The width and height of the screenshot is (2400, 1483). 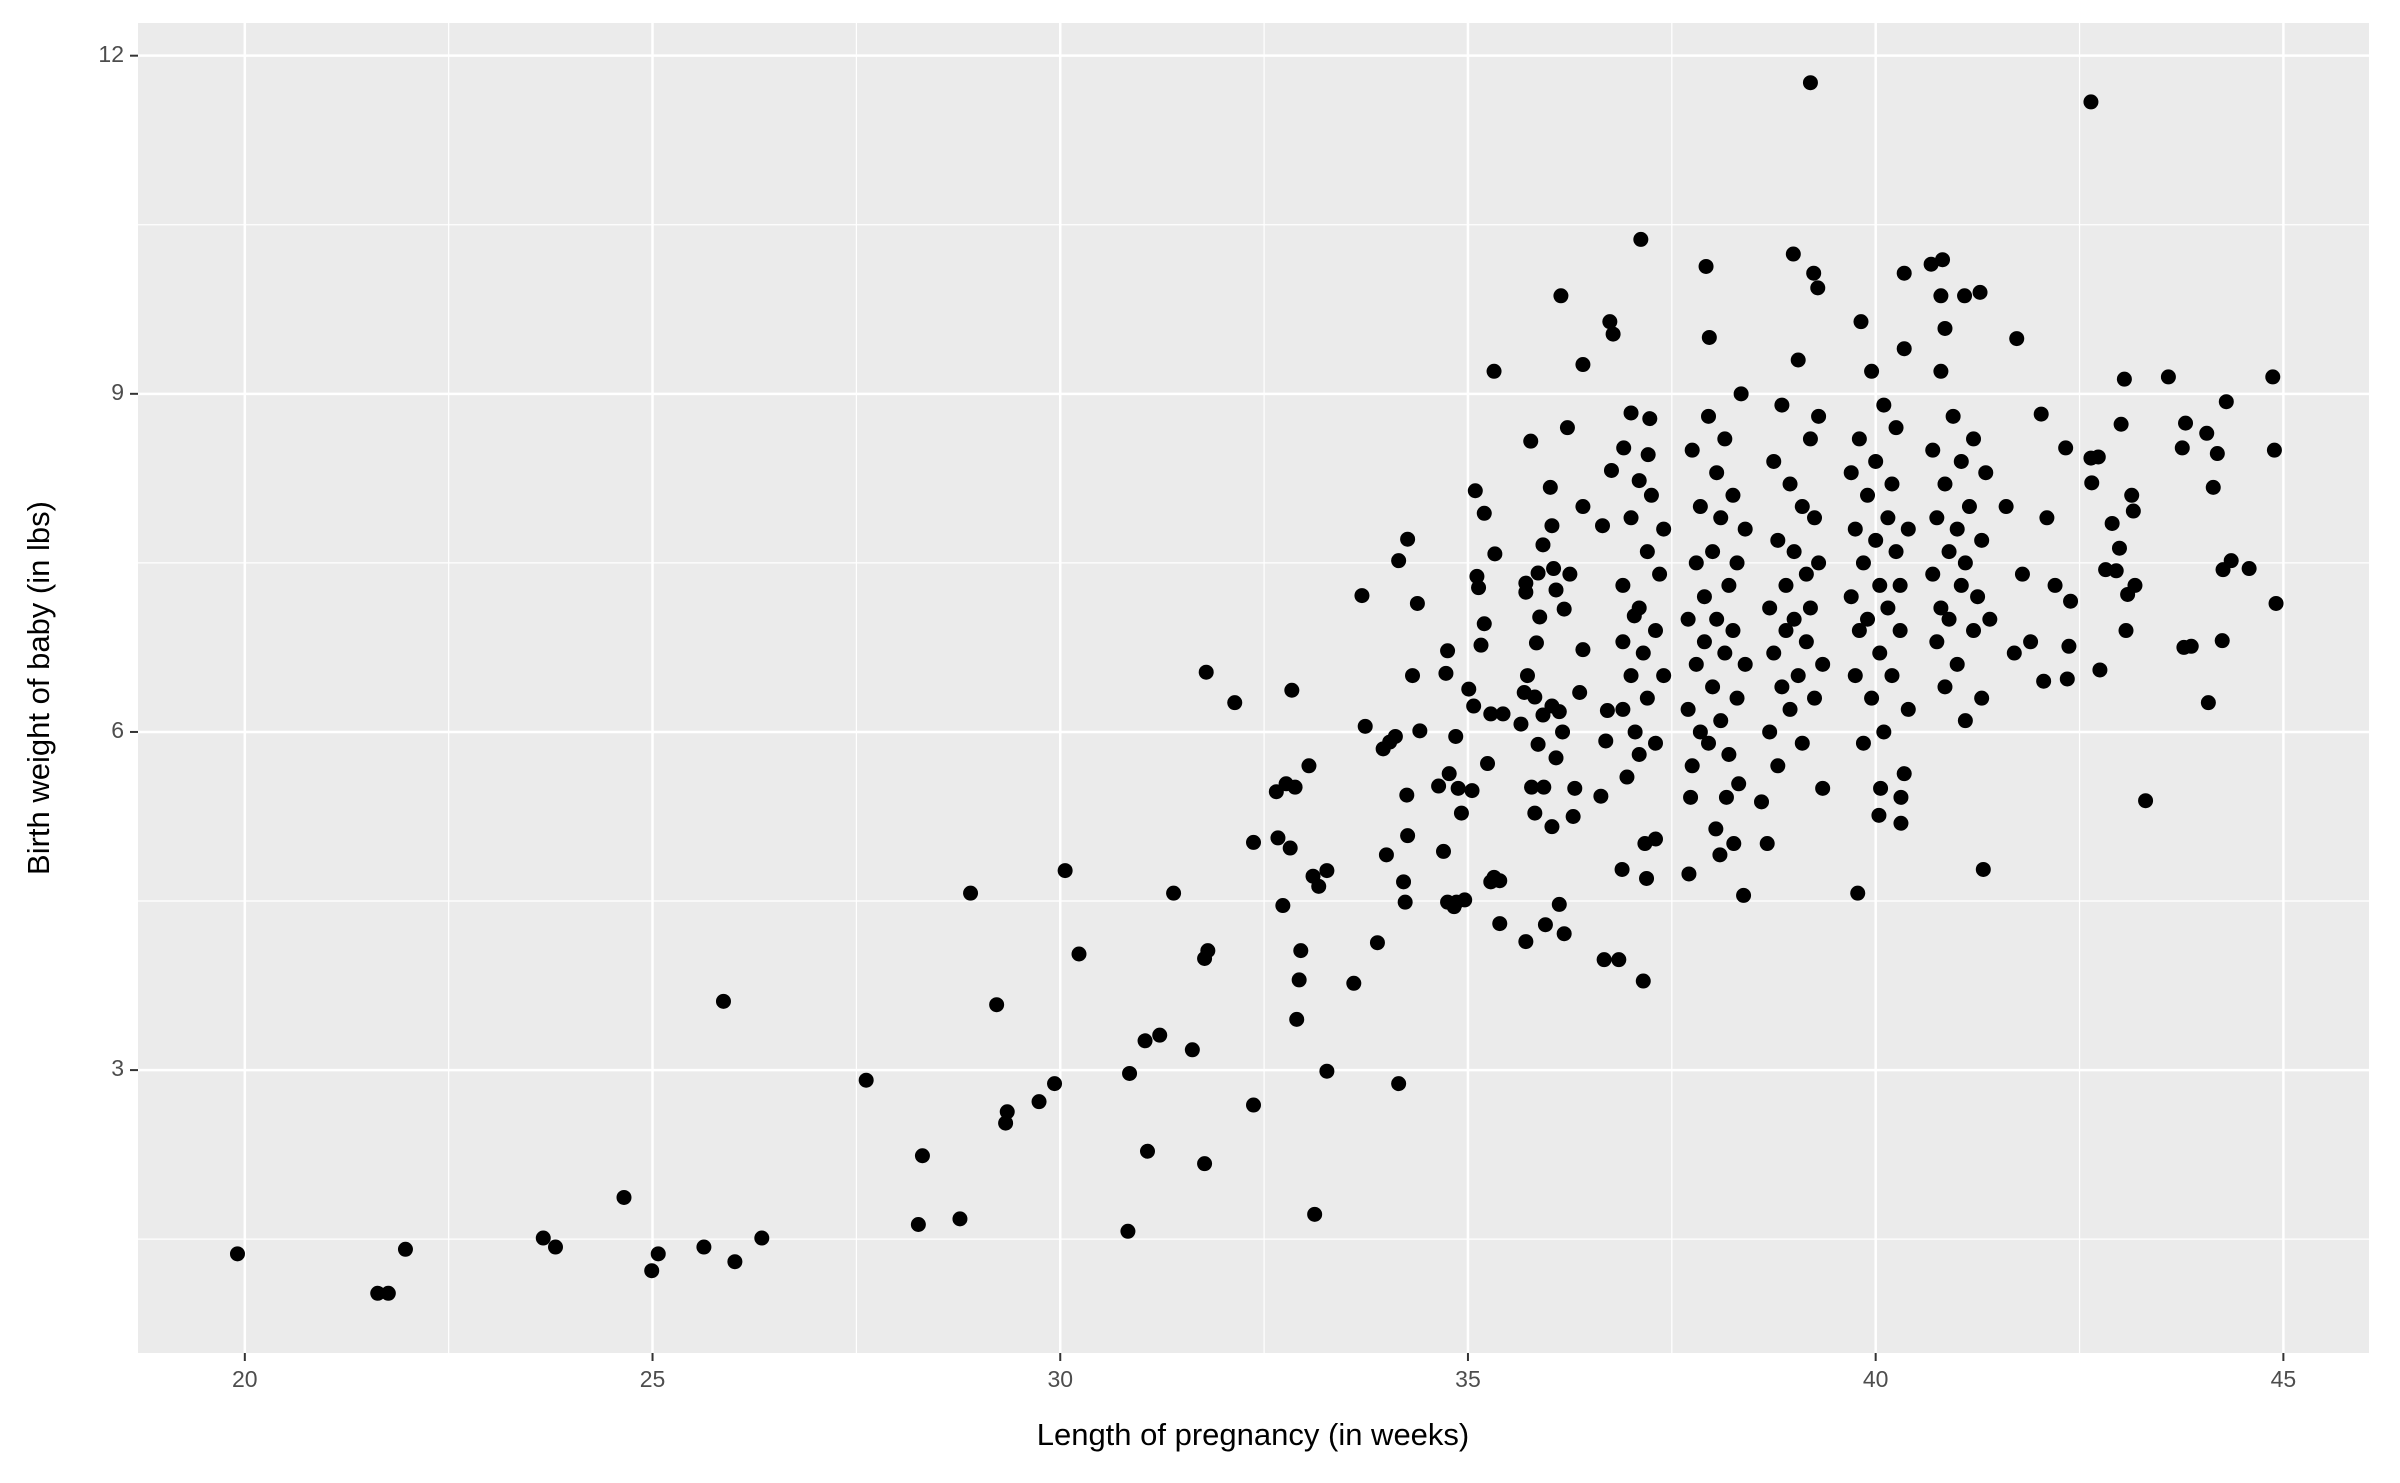 What do you see at coordinates (38, 688) in the screenshot?
I see `y-axis-title: Birth weight of baby (in lbs)` at bounding box center [38, 688].